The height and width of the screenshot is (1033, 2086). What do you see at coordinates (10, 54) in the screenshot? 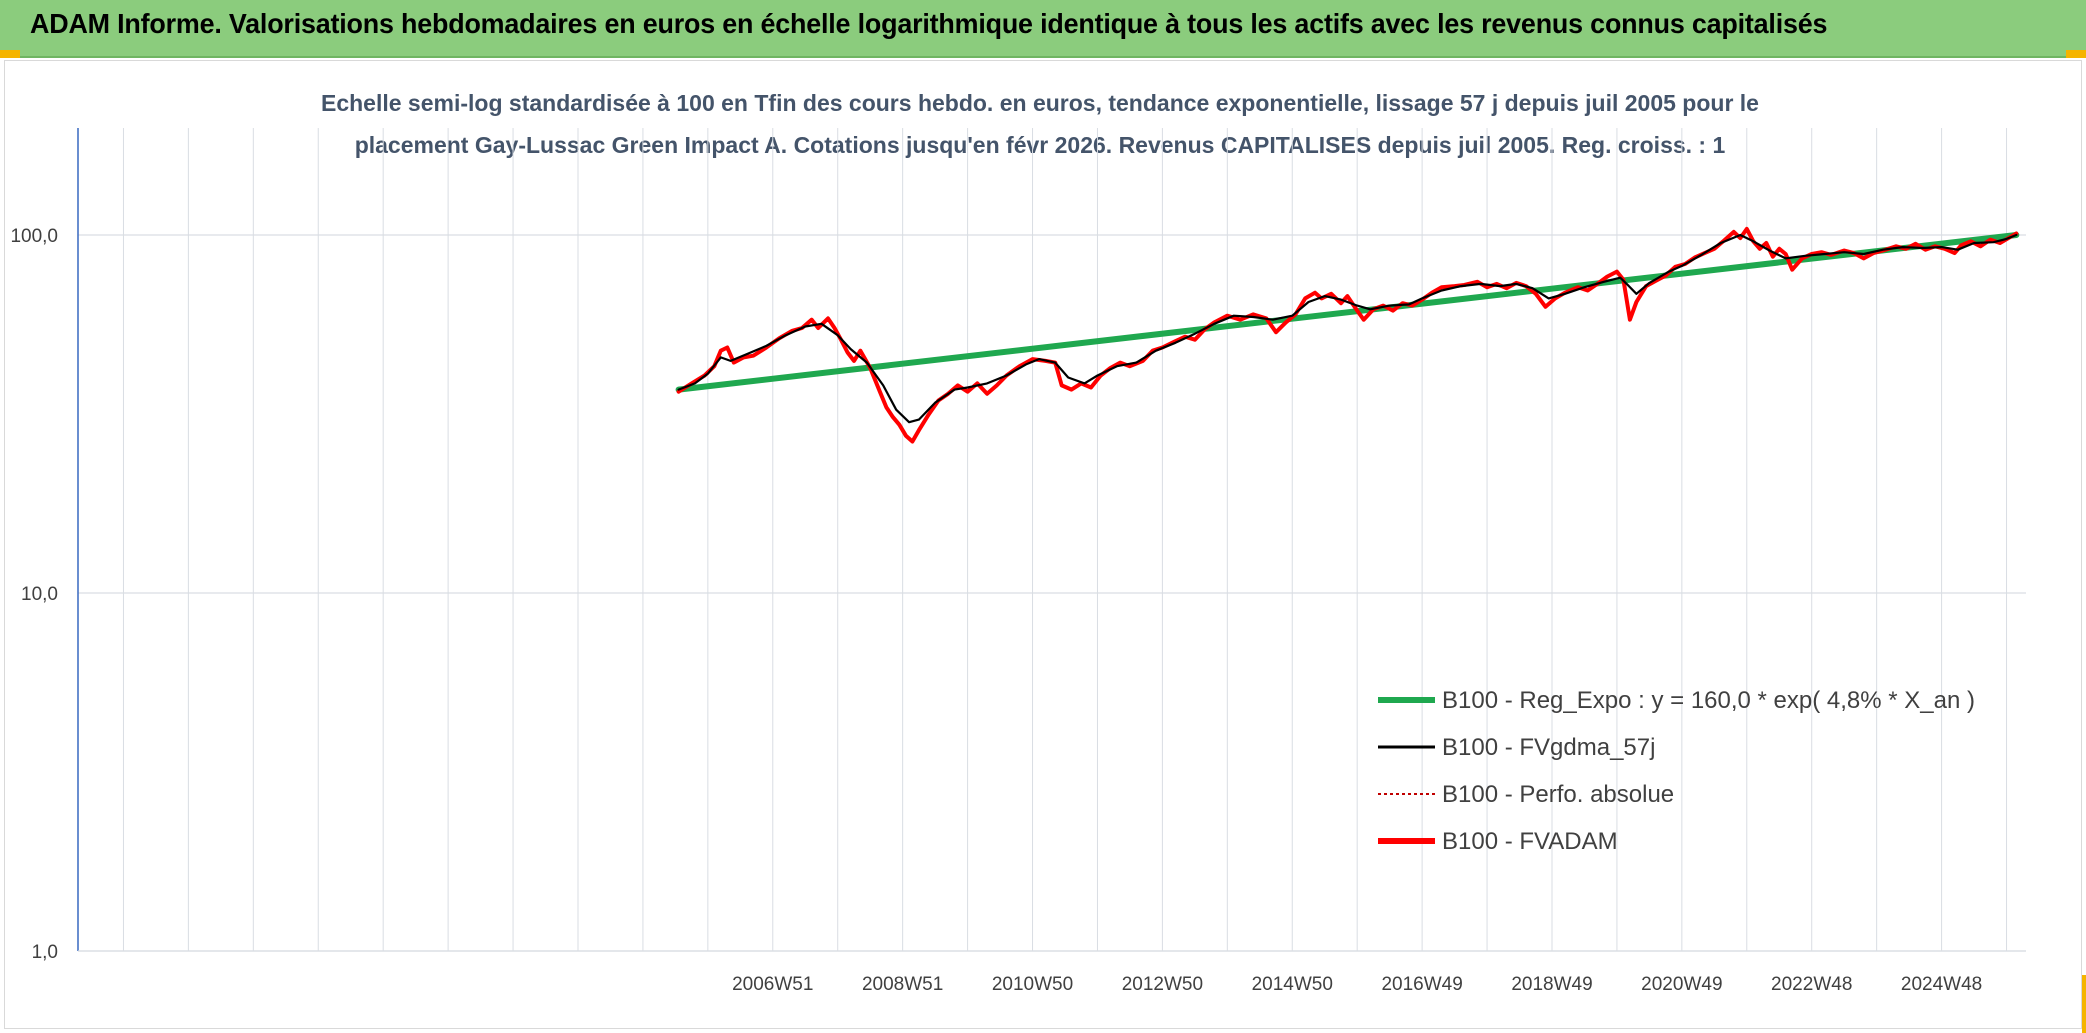
I see `corner-mark-left` at bounding box center [10, 54].